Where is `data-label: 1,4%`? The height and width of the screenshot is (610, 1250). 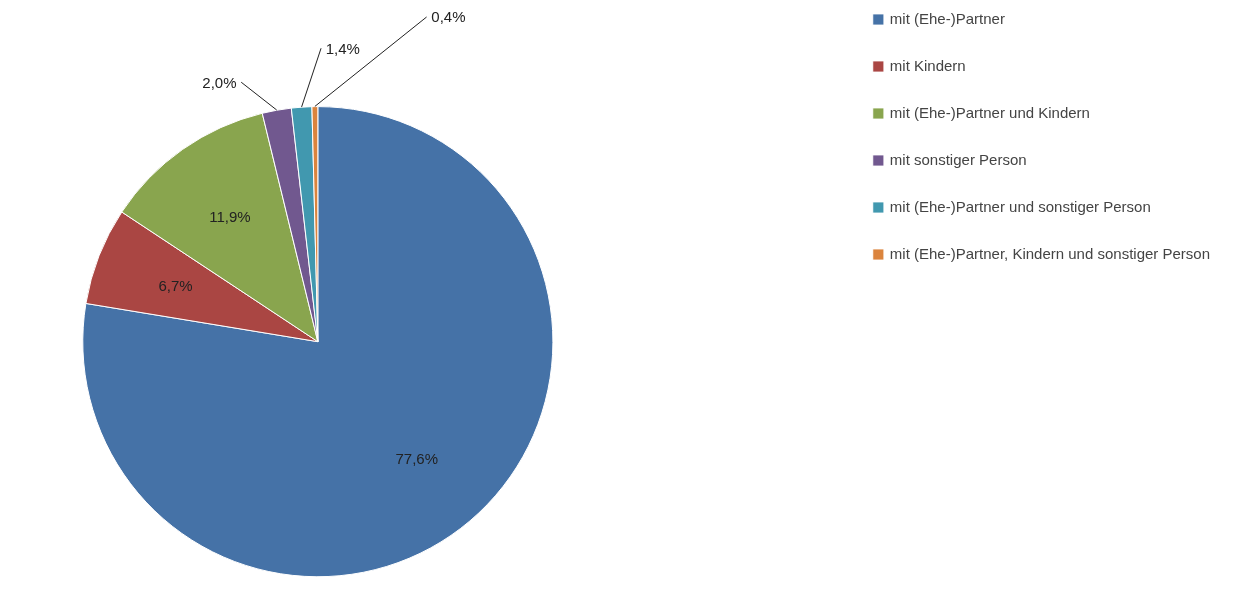 data-label: 1,4% is located at coordinates (342, 48).